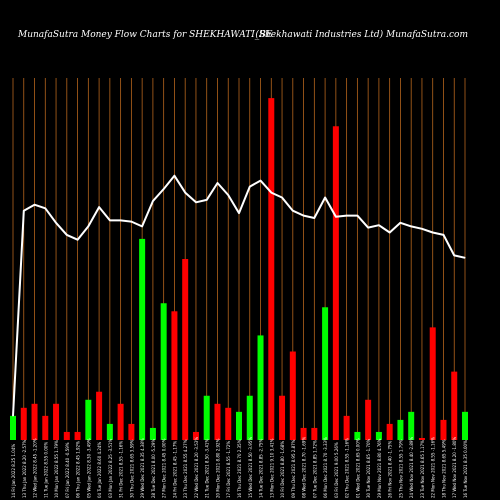 The image size is (500, 500). Describe the element at coordinates (153, 468) in the screenshot. I see `x-tick-label: 28 Tue Dec 2021 8.00 -5.29%` at that location.